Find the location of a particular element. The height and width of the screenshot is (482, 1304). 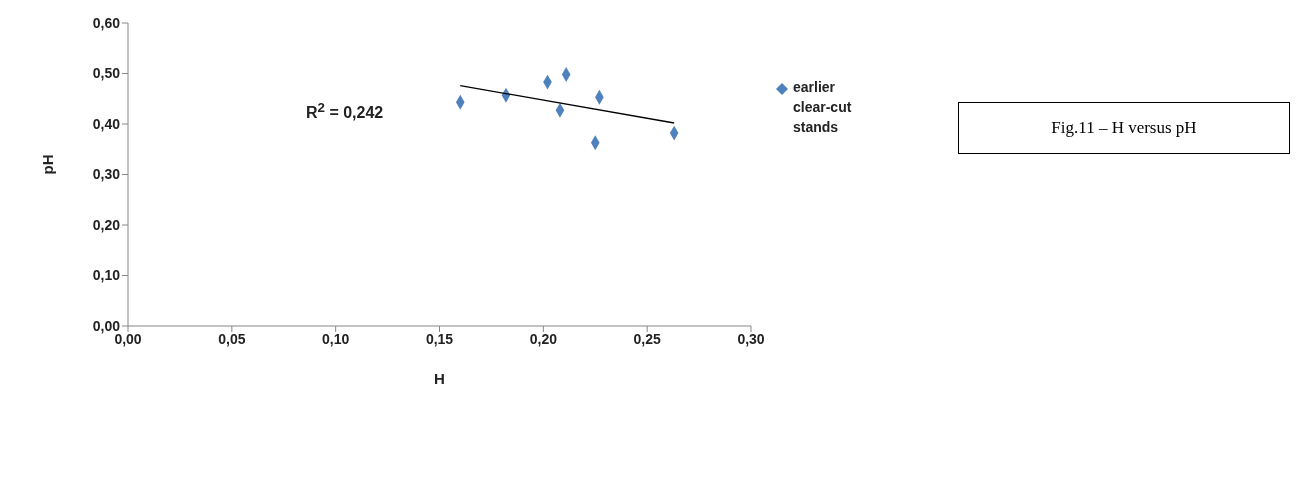

y-tick-label: 0,10 is located at coordinates (106, 275).